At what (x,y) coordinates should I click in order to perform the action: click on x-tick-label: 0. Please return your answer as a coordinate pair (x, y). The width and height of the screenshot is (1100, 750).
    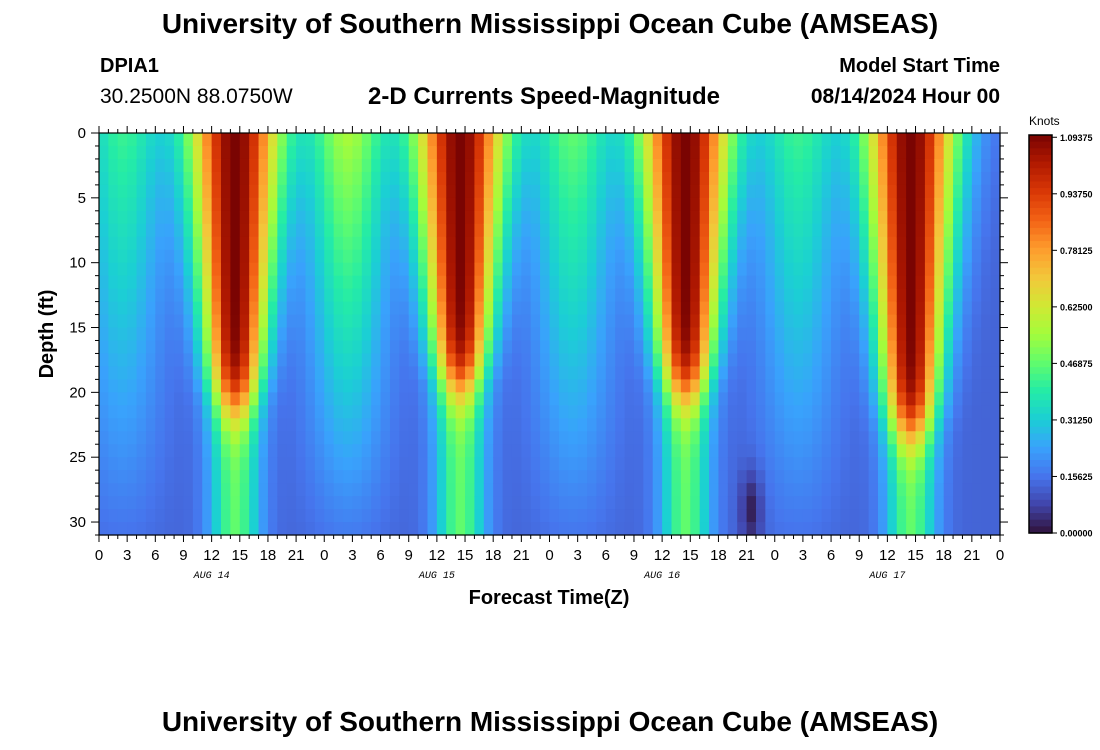
    Looking at the image, I should click on (324, 555).